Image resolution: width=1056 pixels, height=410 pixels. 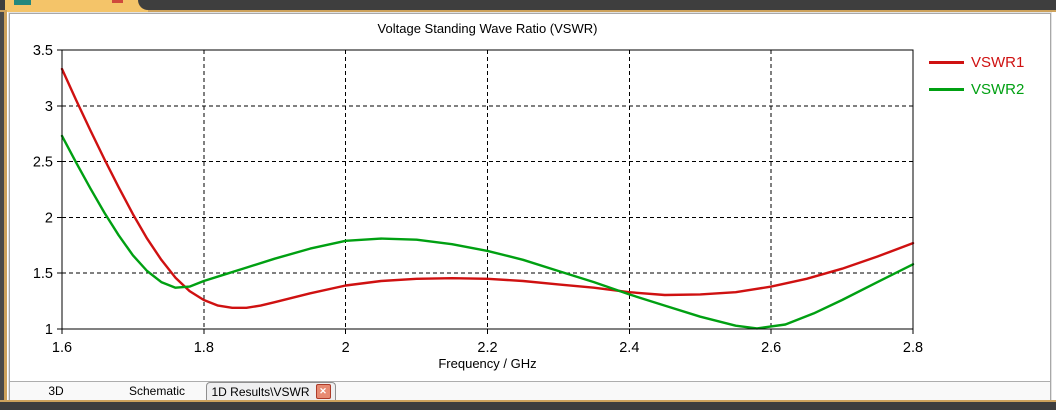 What do you see at coordinates (49, 107) in the screenshot?
I see `svg-text: 3` at bounding box center [49, 107].